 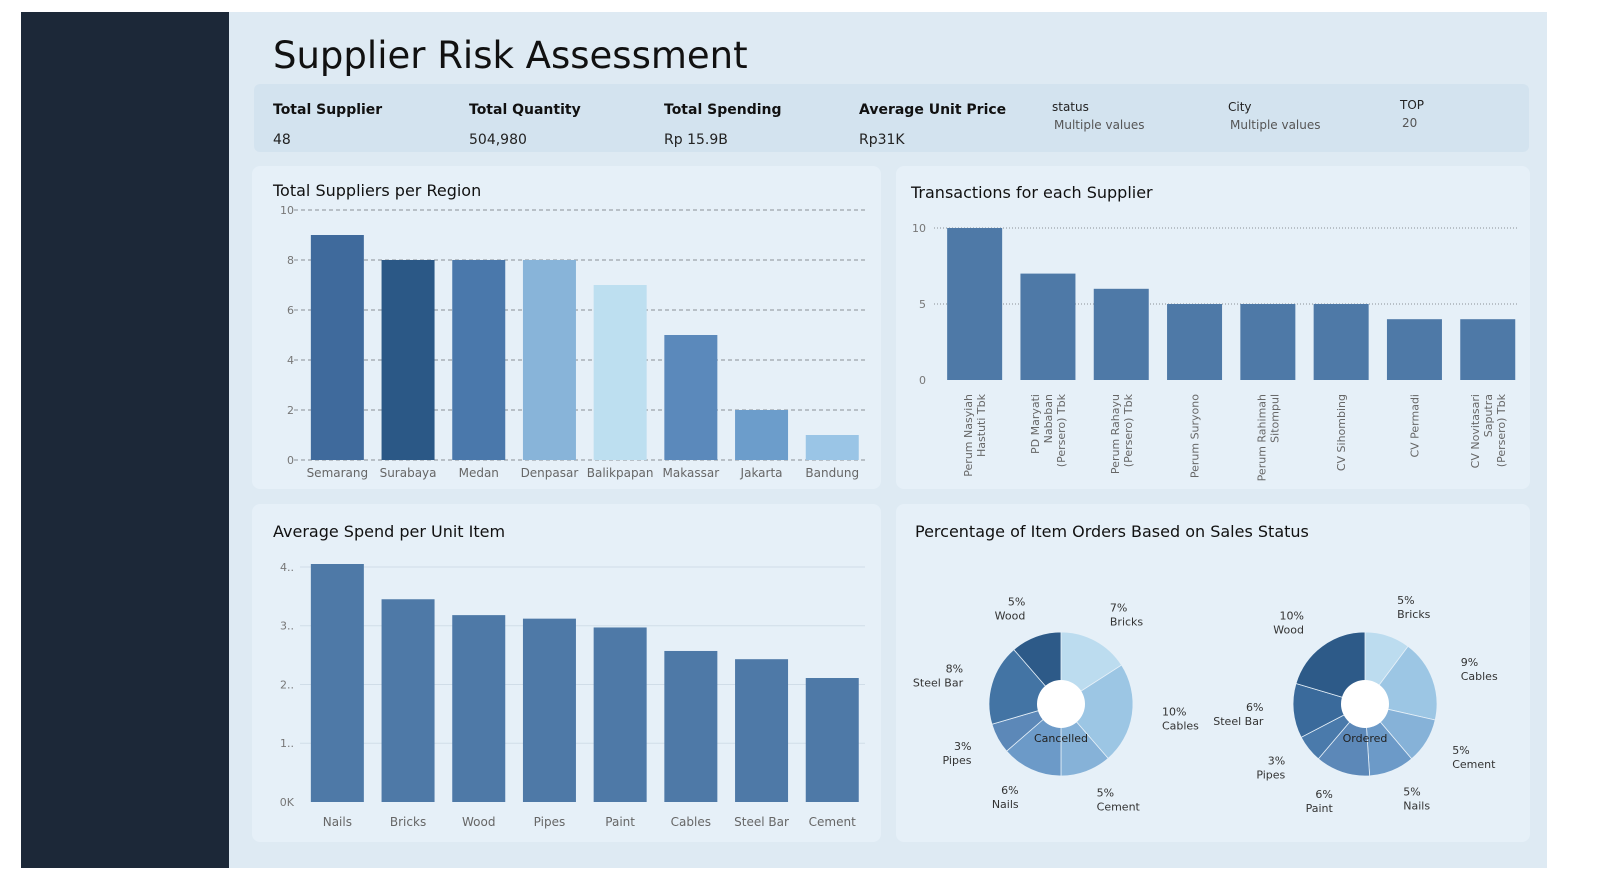 What do you see at coordinates (954, 668) in the screenshot?
I see `slice-pct-label: 8%` at bounding box center [954, 668].